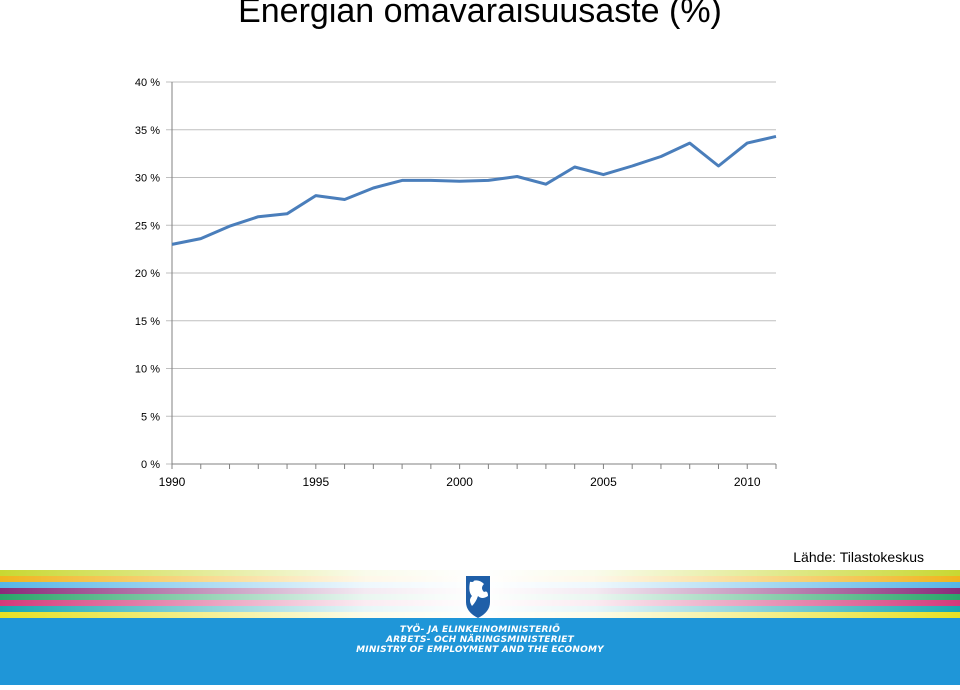  Describe the element at coordinates (315, 482) in the screenshot. I see `x-tick-label: 1995` at that location.